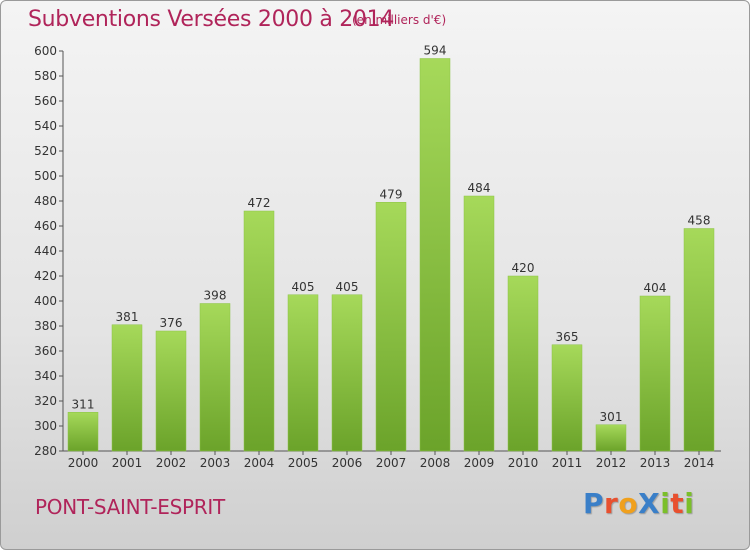 The image size is (750, 550). Describe the element at coordinates (677, 503) in the screenshot. I see `logo-letter: t` at that location.